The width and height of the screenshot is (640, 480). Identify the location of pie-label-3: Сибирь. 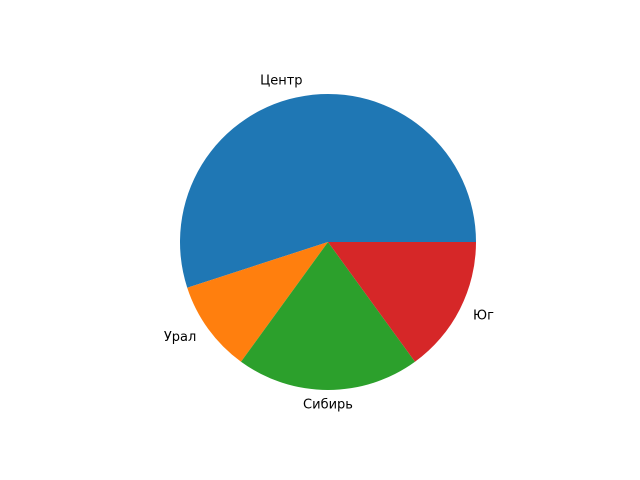
(328, 404).